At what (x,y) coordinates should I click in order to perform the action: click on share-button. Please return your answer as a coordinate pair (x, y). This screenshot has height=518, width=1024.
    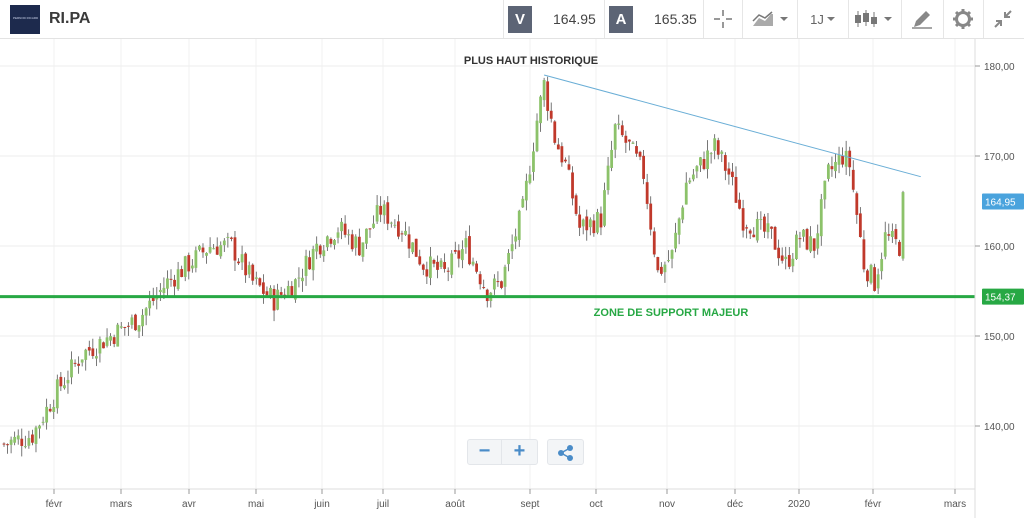
    Looking at the image, I should click on (565, 452).